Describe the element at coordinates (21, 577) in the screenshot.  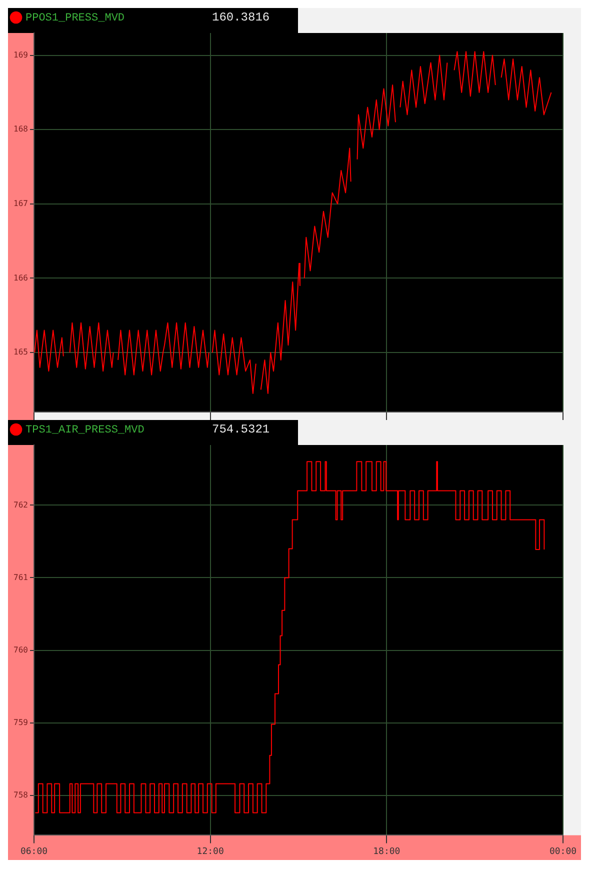
I see `y-tick-label: 761` at that location.